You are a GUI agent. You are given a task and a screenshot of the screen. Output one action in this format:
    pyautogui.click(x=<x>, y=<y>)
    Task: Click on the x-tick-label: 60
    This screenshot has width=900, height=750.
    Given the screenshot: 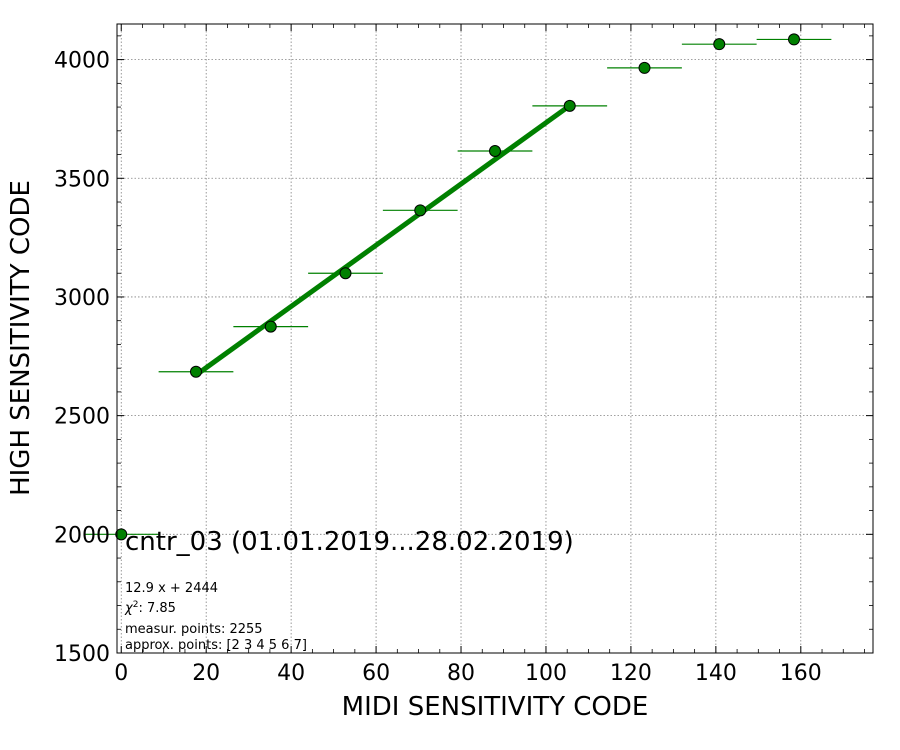 What is the action you would take?
    pyautogui.click(x=376, y=673)
    